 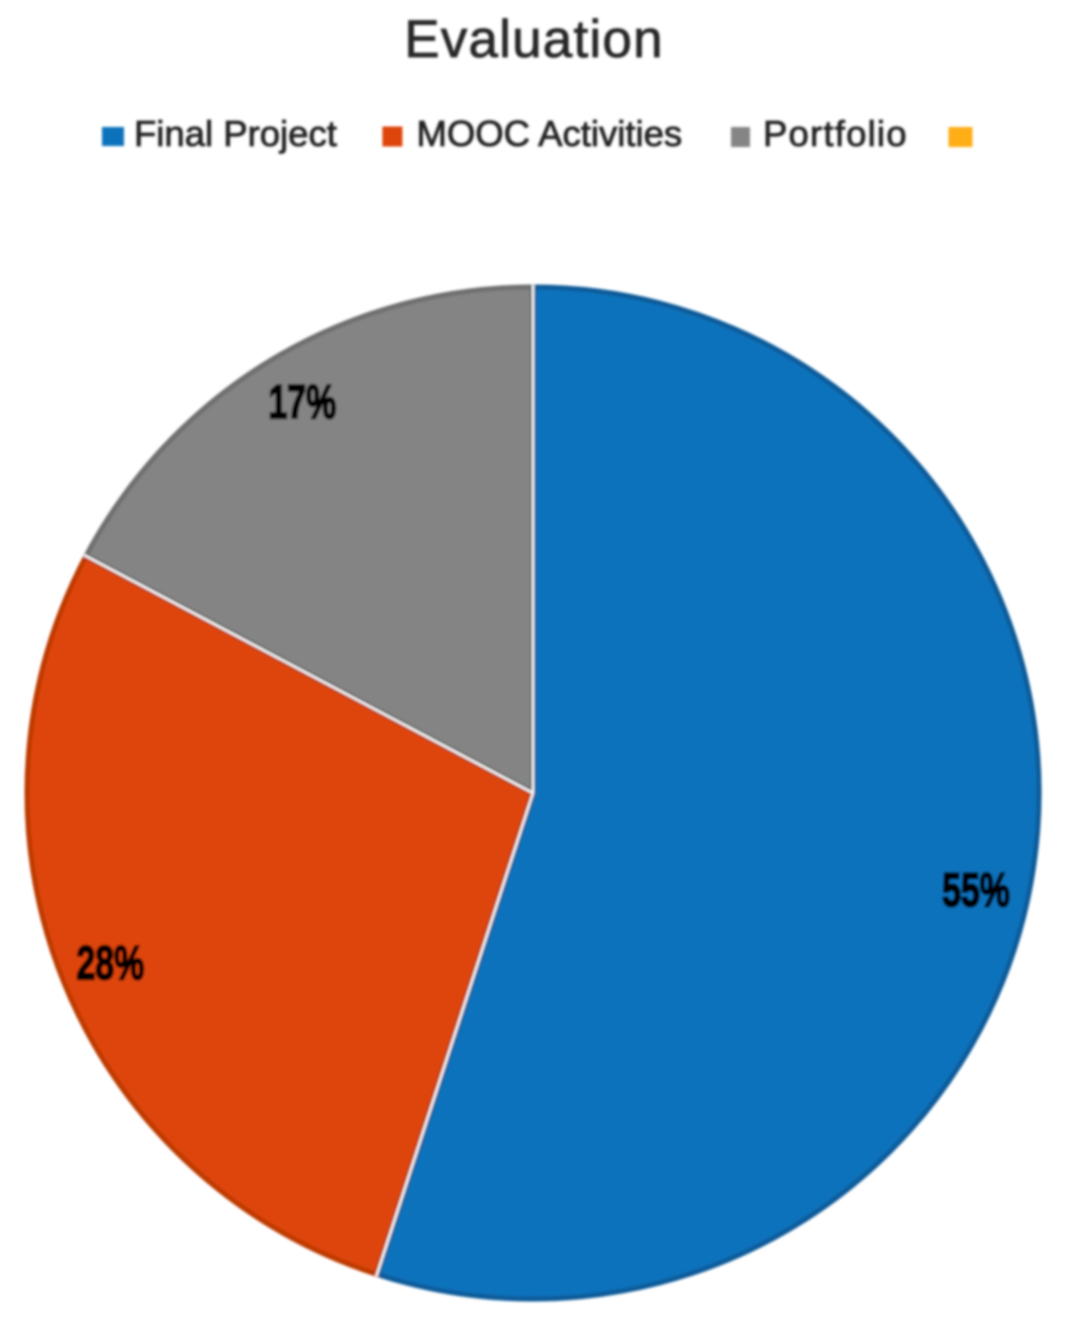 I want to click on svg-text: Portfolio, so click(x=835, y=133).